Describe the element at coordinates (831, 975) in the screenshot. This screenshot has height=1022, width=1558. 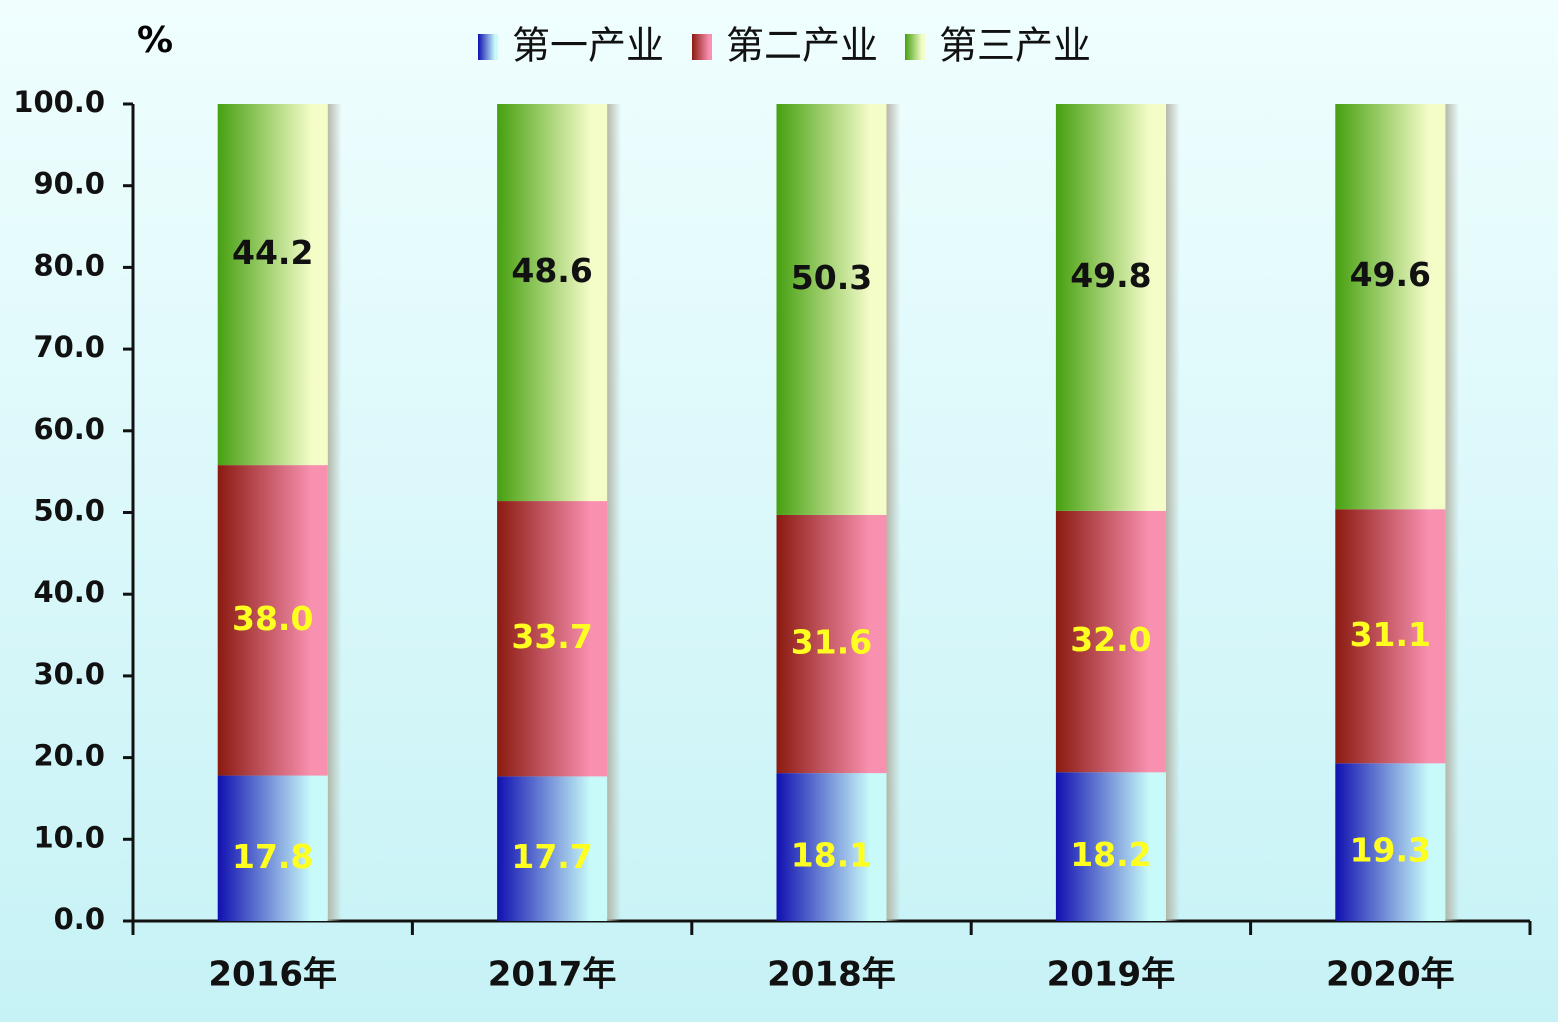
I see `x-tick-label: 2018年` at that location.